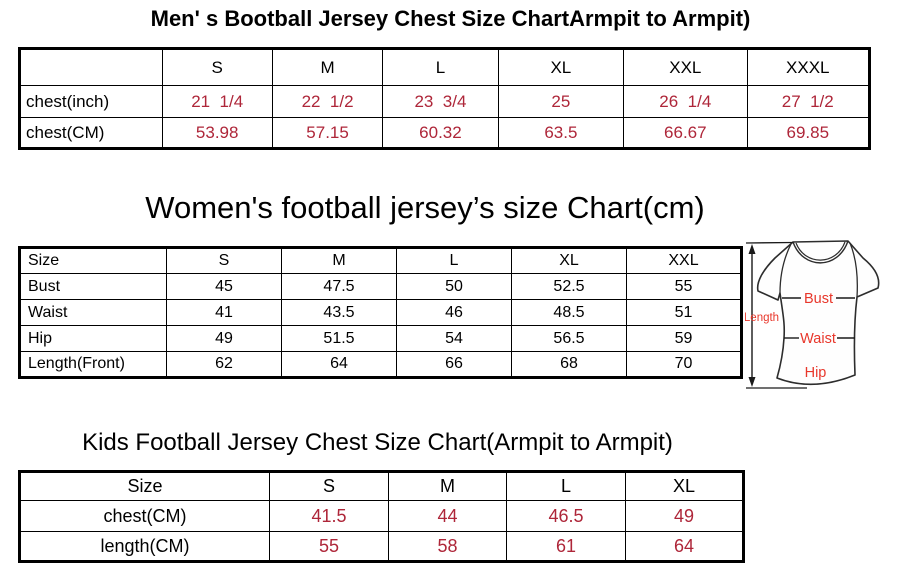 The width and height of the screenshot is (901, 585). What do you see at coordinates (684, 364) in the screenshot?
I see `cell-value: 70` at bounding box center [684, 364].